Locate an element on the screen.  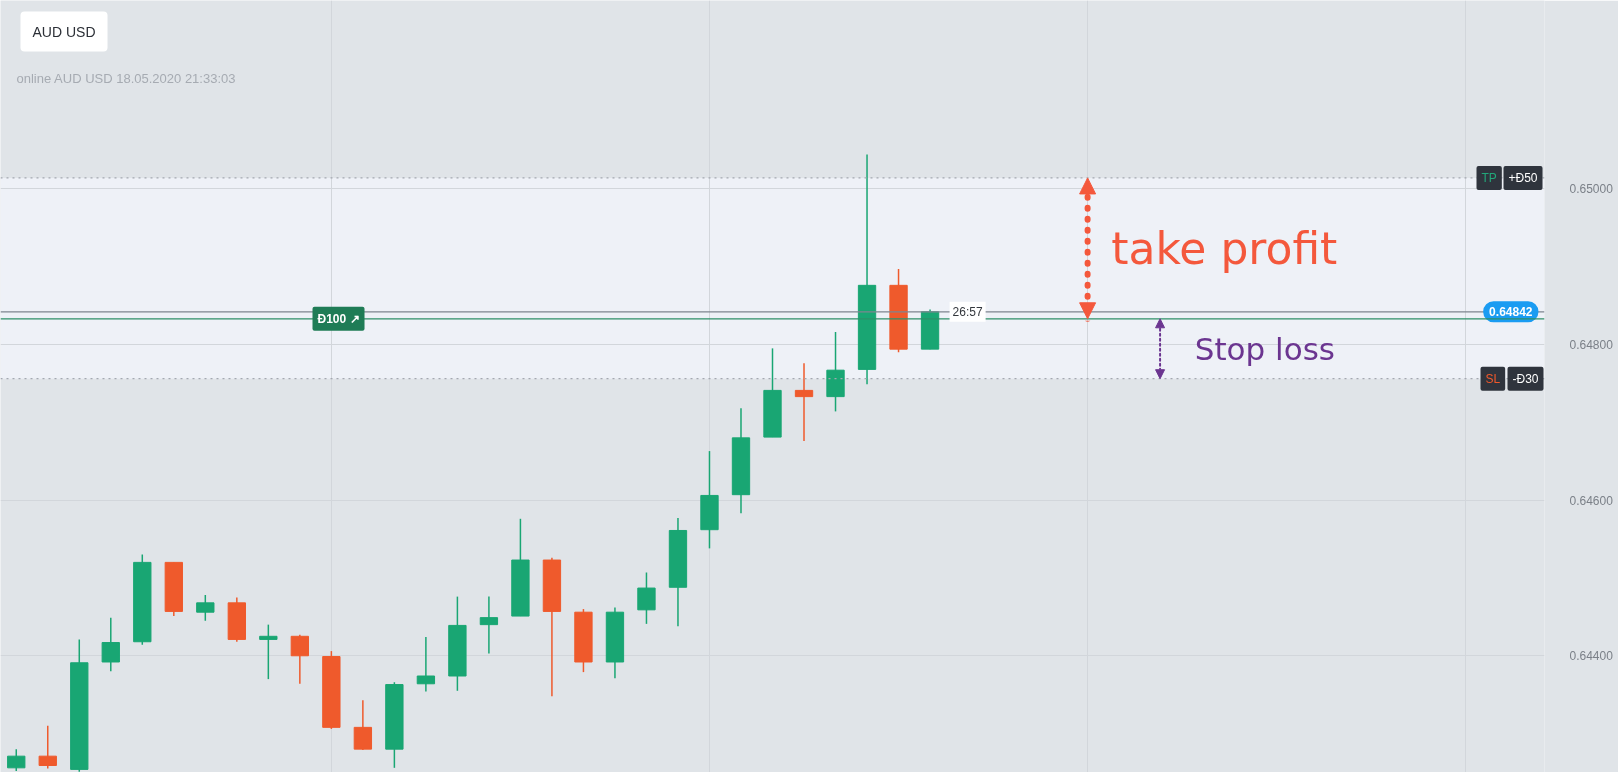
y-tick-label: 0.64800 is located at coordinates (1591, 344).